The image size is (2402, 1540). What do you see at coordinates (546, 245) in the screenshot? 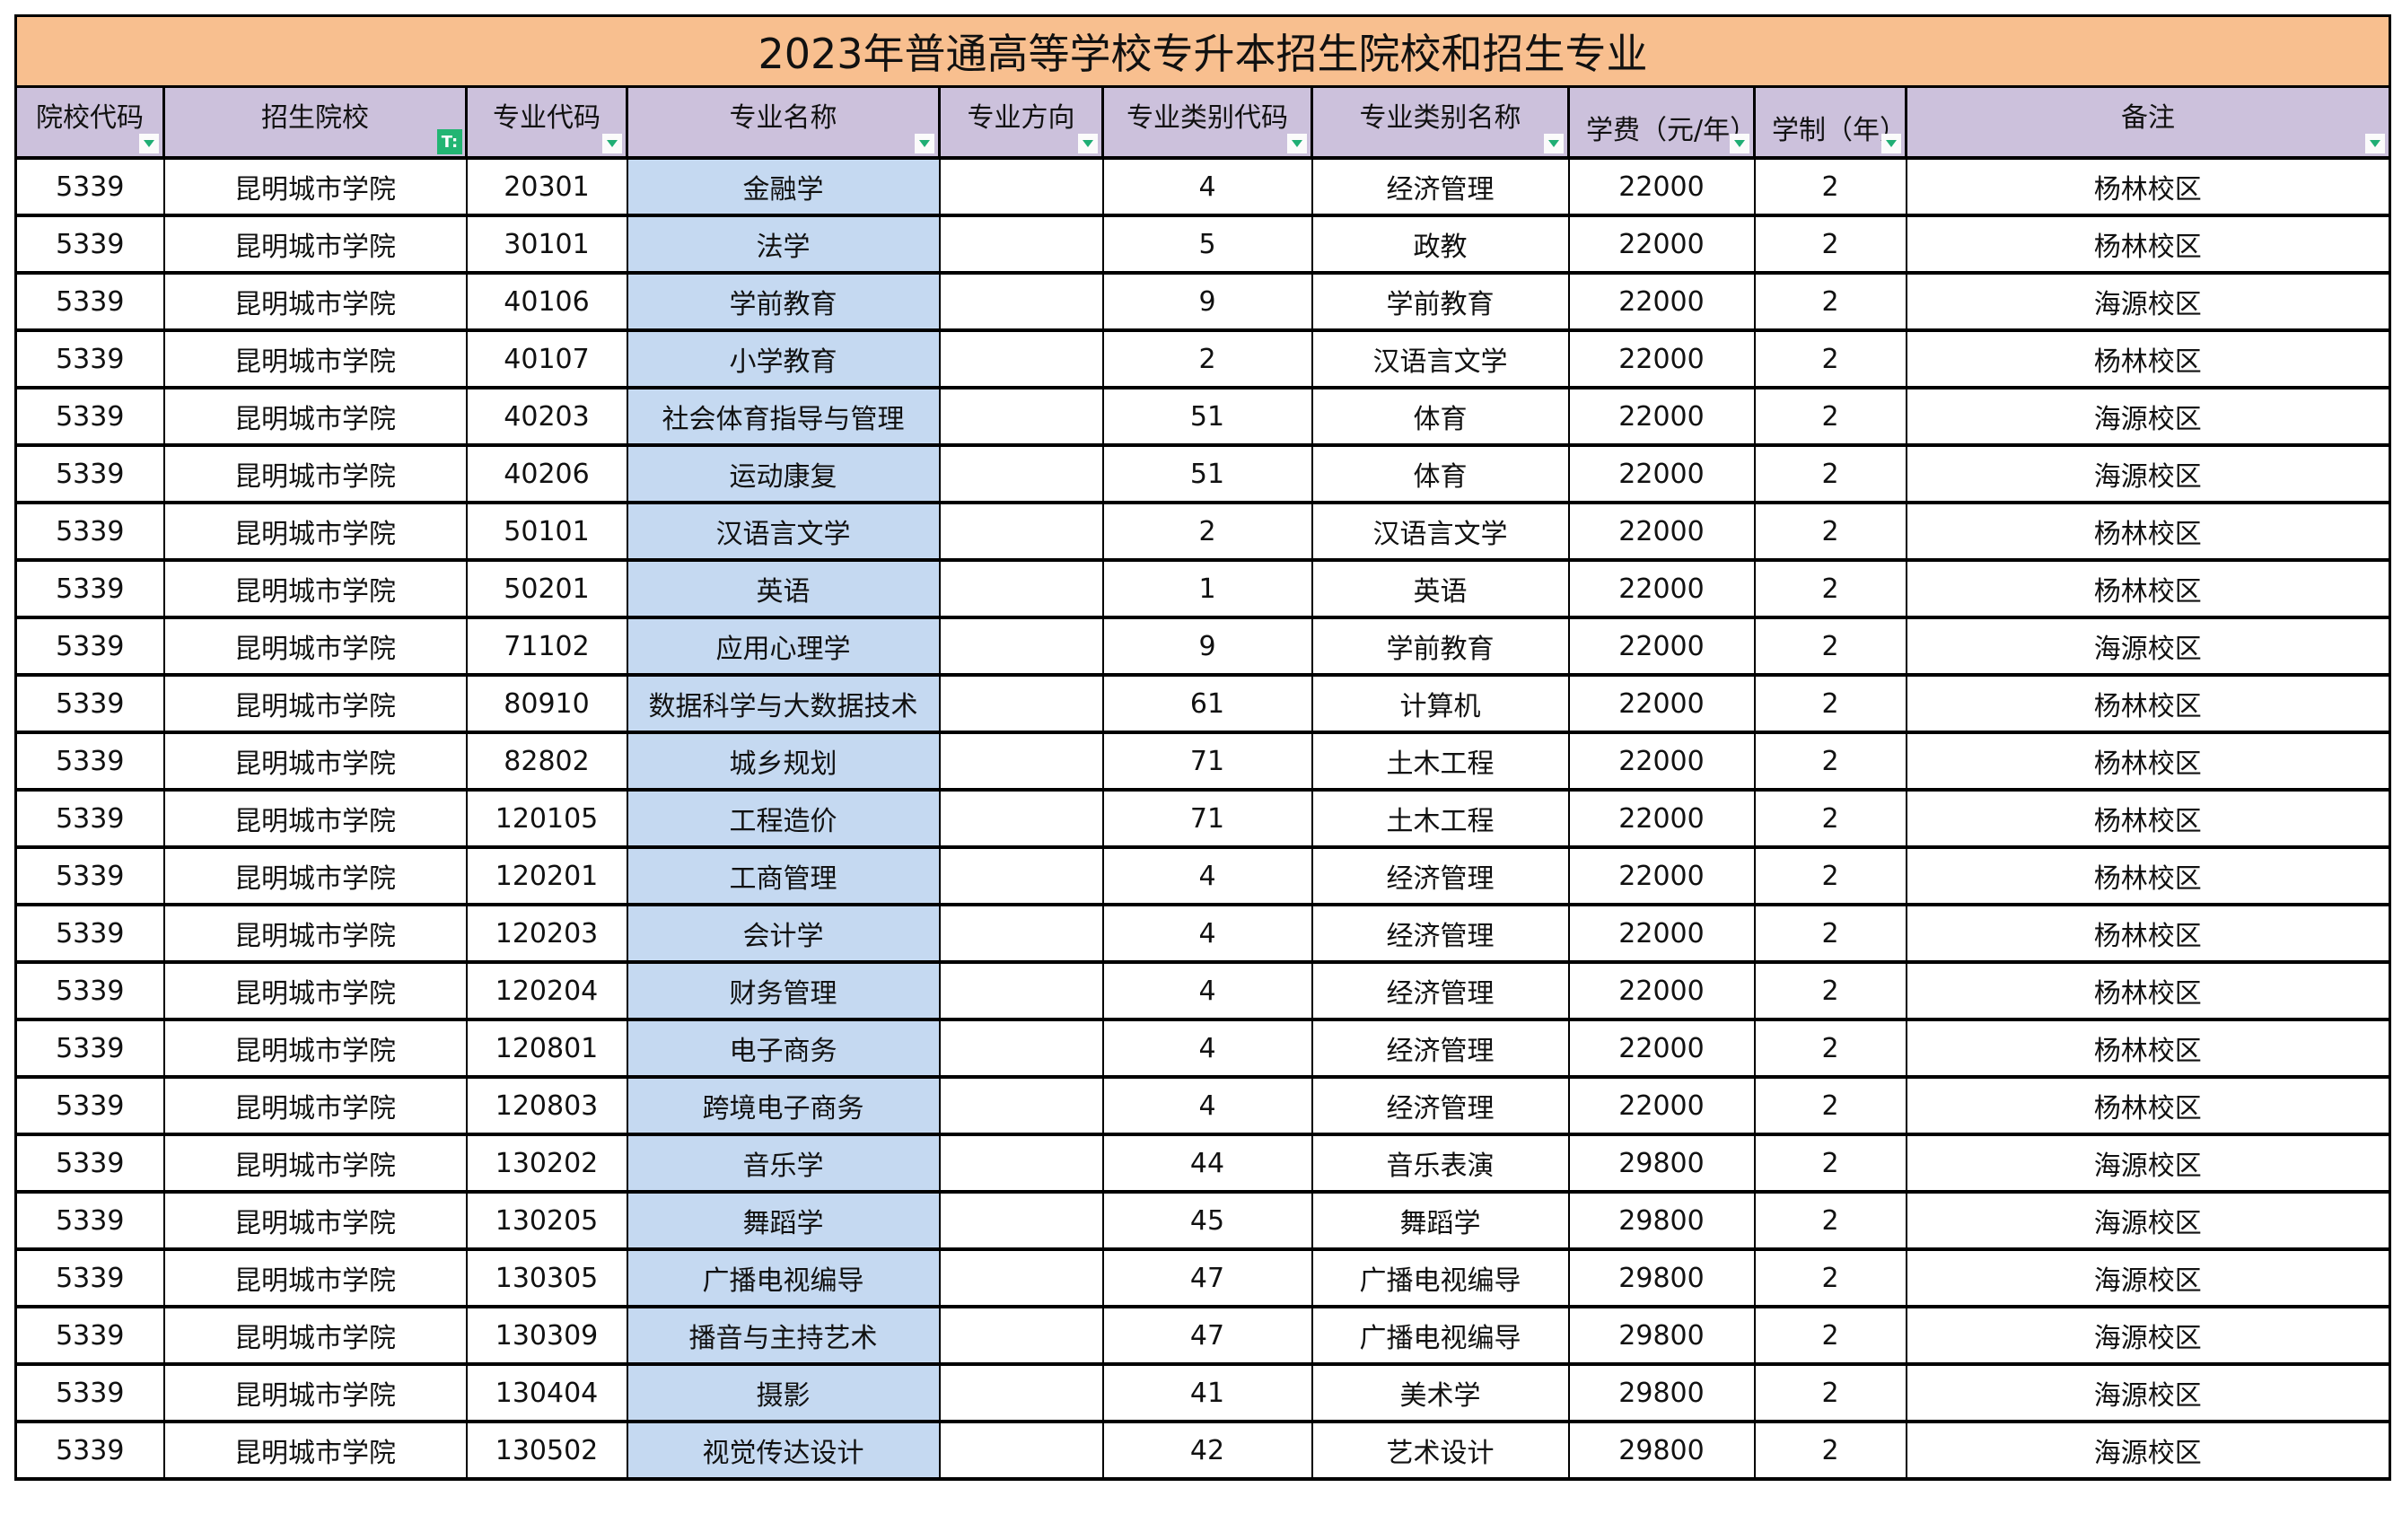
I see `cell-major-code: 30101` at bounding box center [546, 245].